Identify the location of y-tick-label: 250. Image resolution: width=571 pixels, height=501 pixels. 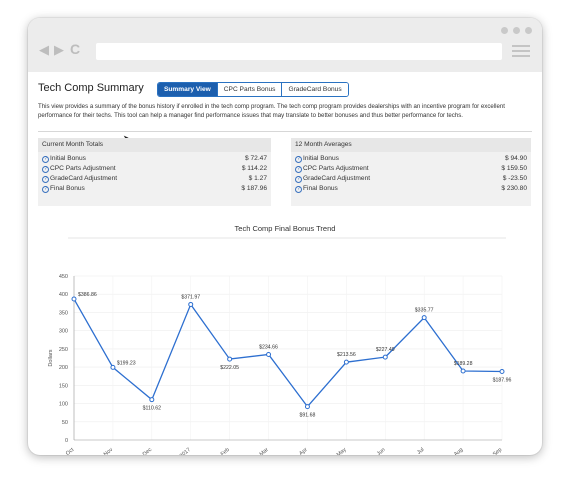
(63, 350).